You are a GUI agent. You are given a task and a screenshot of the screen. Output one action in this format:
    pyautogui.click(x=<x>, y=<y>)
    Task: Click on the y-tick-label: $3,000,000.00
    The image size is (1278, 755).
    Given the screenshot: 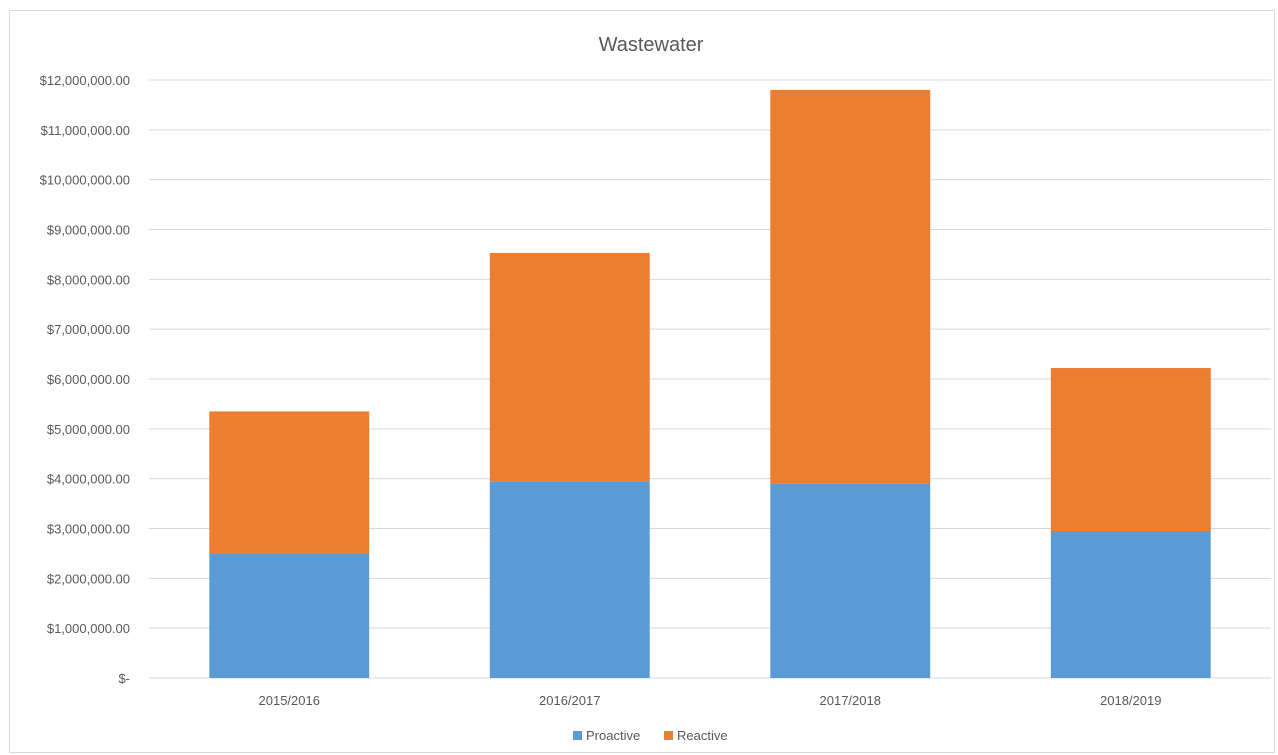 What is the action you would take?
    pyautogui.click(x=88, y=529)
    